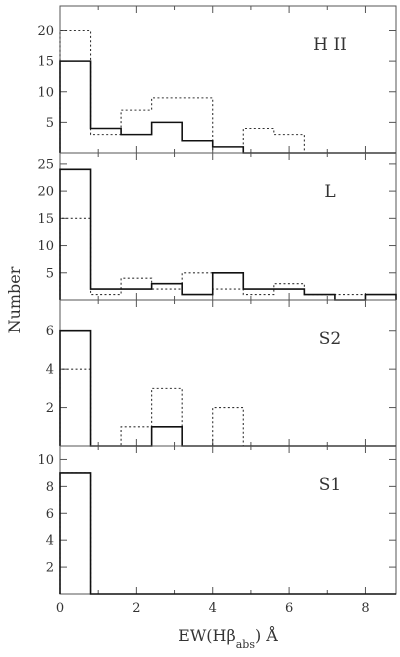 This screenshot has height=657, width=400. I want to click on x-tick-label: 0, so click(60, 608).